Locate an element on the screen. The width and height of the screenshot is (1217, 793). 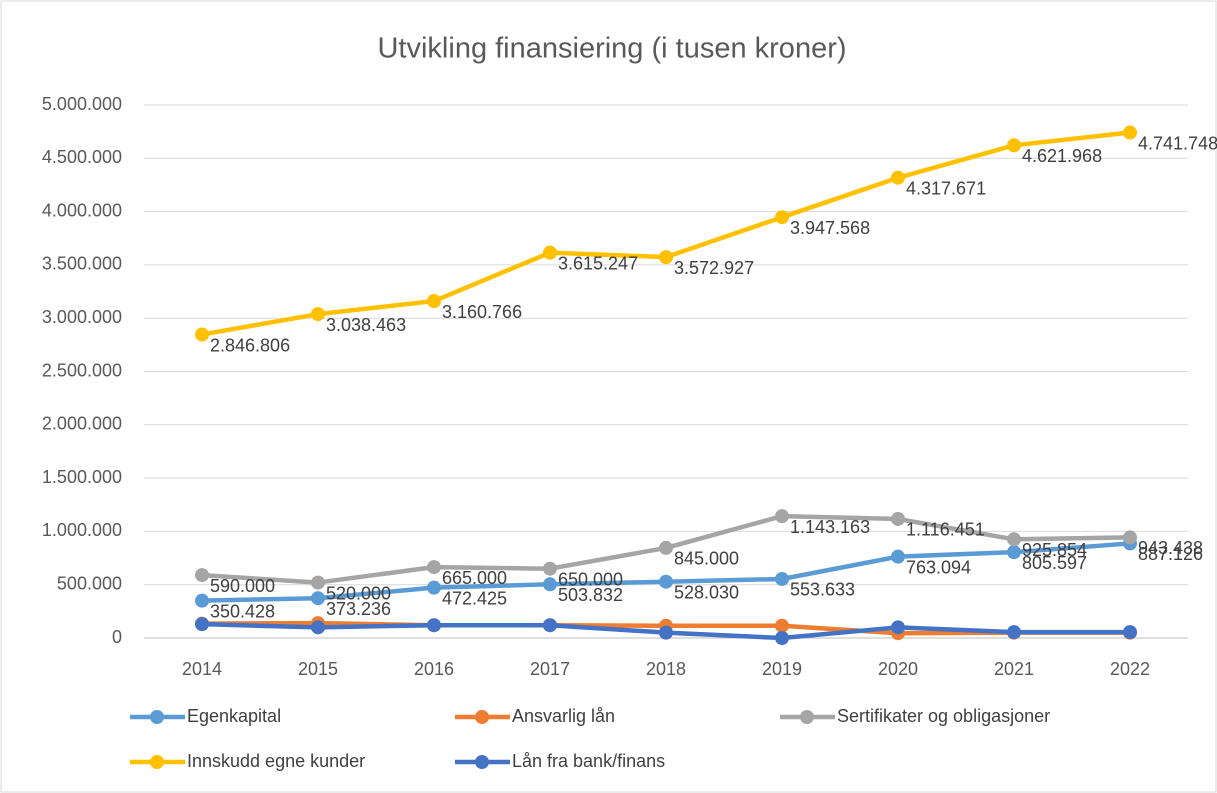
data-label: 3.160.766 is located at coordinates (482, 312).